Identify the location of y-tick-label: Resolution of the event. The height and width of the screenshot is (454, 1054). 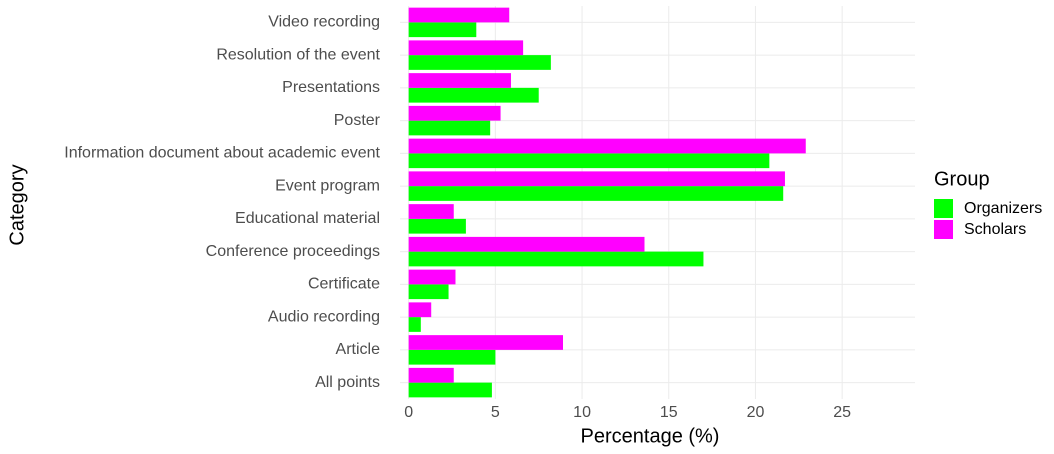
(298, 54).